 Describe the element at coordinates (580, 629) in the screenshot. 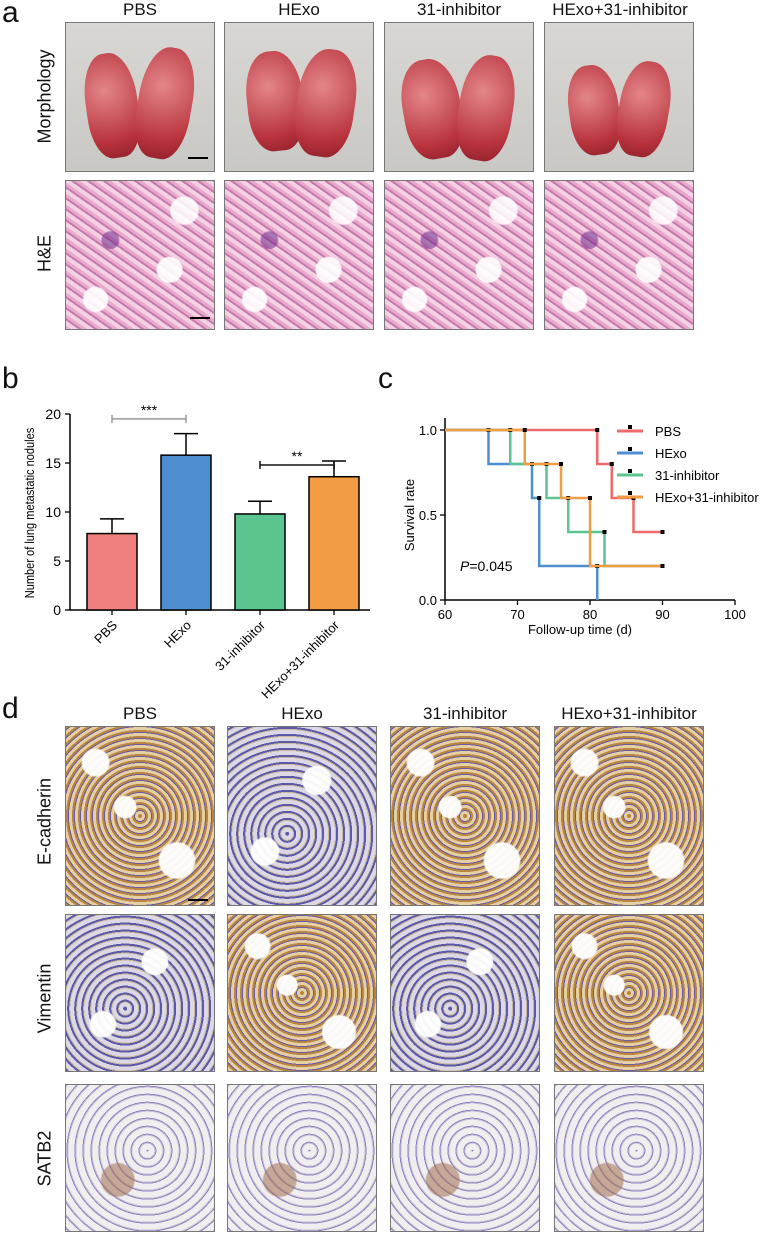

I see `survival-chart-xlabel: Follow-up time (d)` at that location.